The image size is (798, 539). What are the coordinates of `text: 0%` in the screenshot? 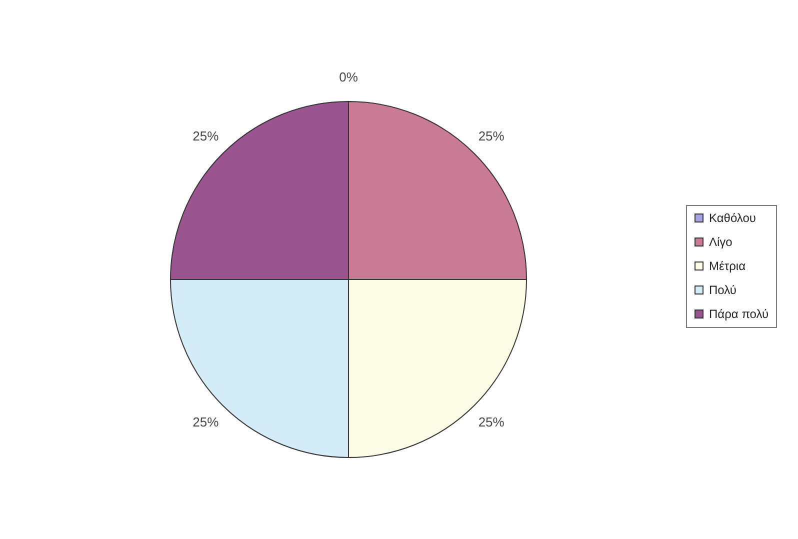 It's located at (348, 77).